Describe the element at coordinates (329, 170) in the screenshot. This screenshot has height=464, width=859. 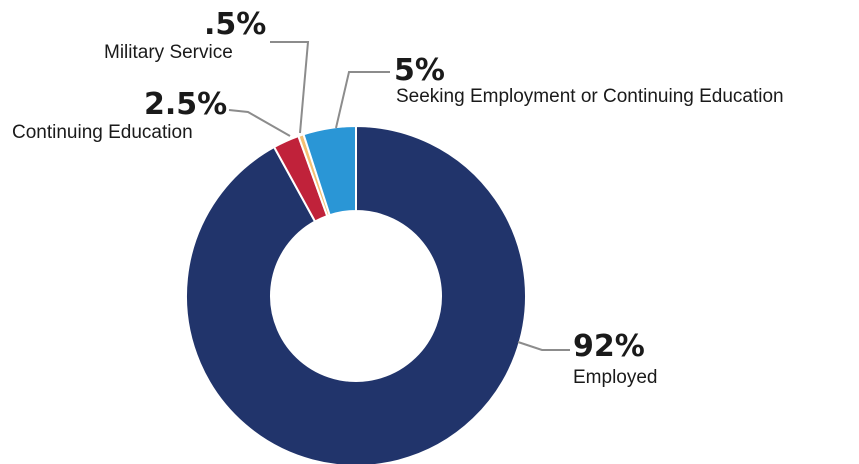
I see `slice-seeking-employment` at that location.